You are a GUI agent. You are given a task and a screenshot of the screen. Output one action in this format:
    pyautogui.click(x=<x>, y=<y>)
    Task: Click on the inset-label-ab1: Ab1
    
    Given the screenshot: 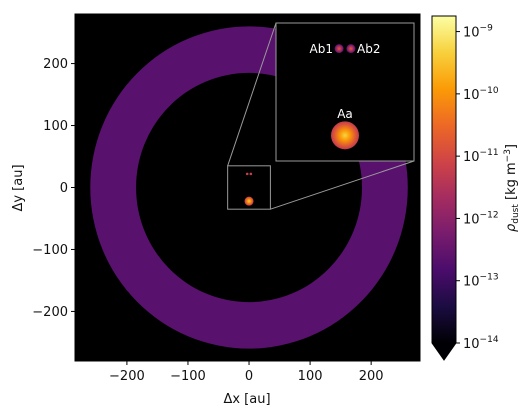 What is the action you would take?
    pyautogui.click(x=321, y=49)
    